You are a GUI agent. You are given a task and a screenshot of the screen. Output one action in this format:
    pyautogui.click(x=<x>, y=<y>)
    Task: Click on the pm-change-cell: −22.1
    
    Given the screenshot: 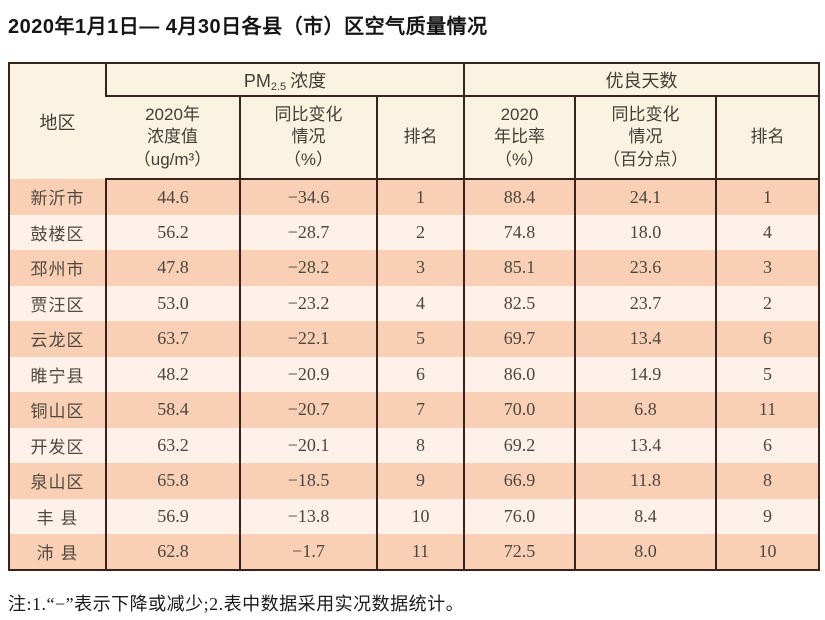 What is the action you would take?
    pyautogui.click(x=308, y=339)
    